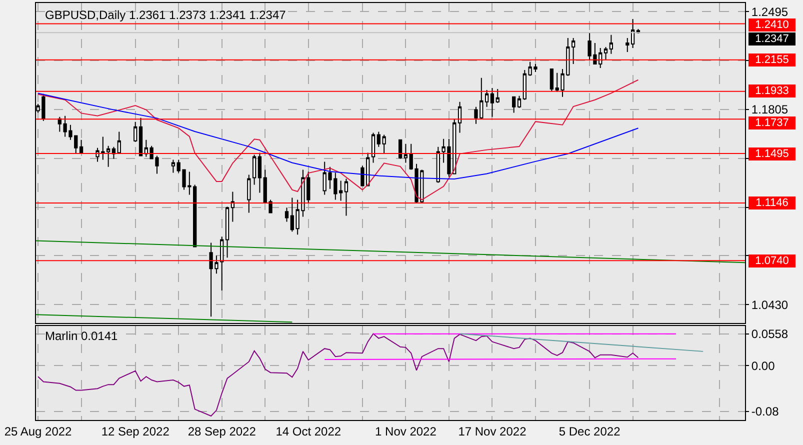 Image resolution: width=803 pixels, height=445 pixels. I want to click on ref-line-label: 1.1737, so click(772, 123).